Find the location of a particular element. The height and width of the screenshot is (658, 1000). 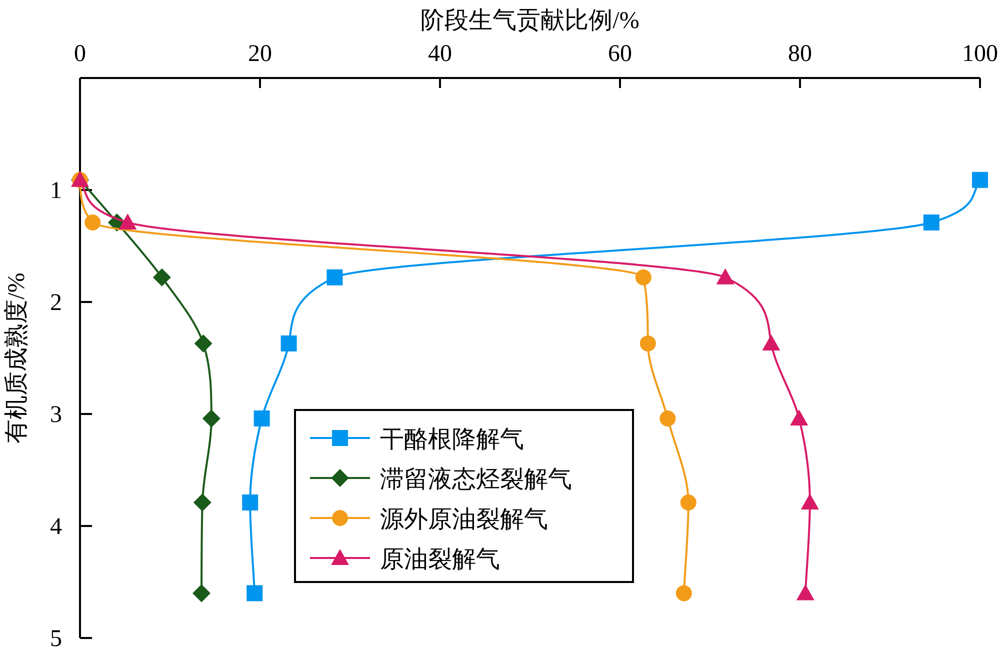

y-tick-label: 3 is located at coordinates (56, 415).